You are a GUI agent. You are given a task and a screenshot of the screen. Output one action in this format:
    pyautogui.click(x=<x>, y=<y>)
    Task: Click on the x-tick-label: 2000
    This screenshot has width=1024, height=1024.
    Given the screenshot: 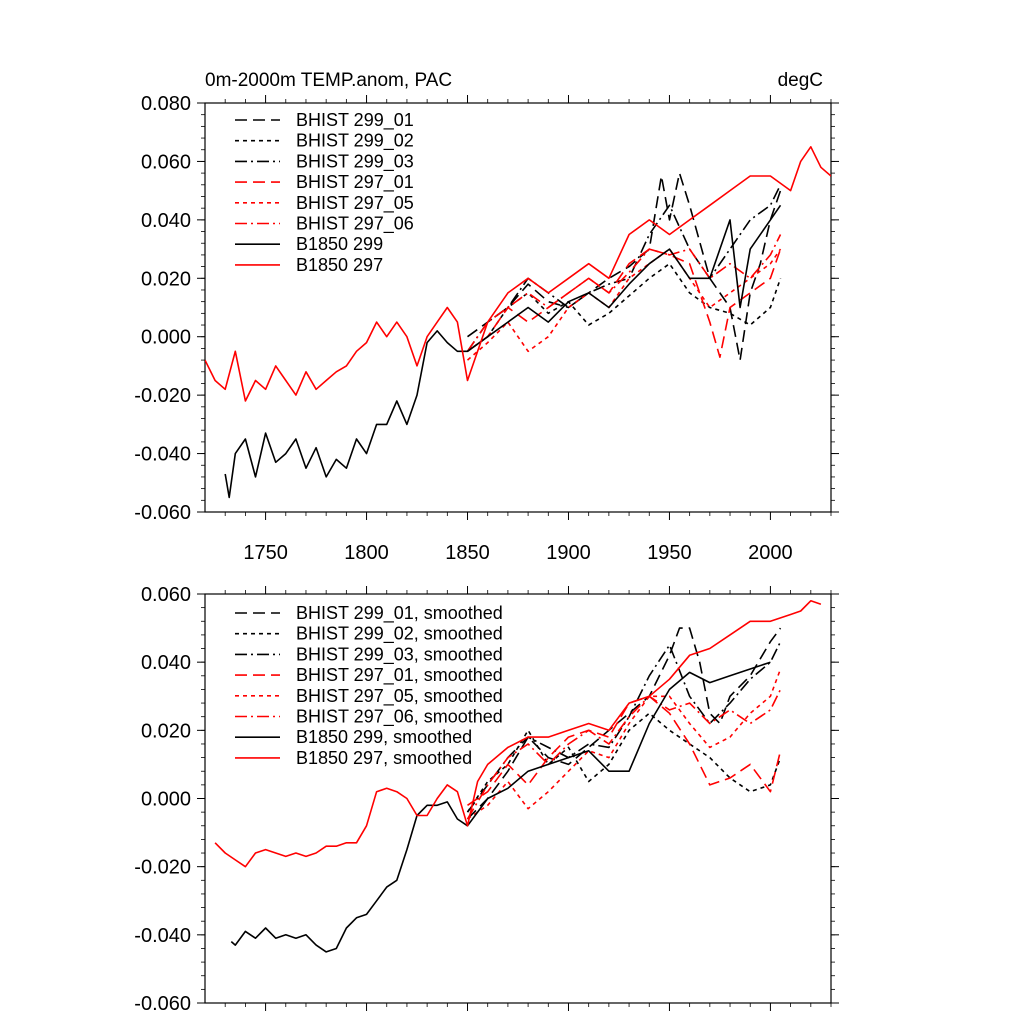 What is the action you would take?
    pyautogui.click(x=770, y=553)
    